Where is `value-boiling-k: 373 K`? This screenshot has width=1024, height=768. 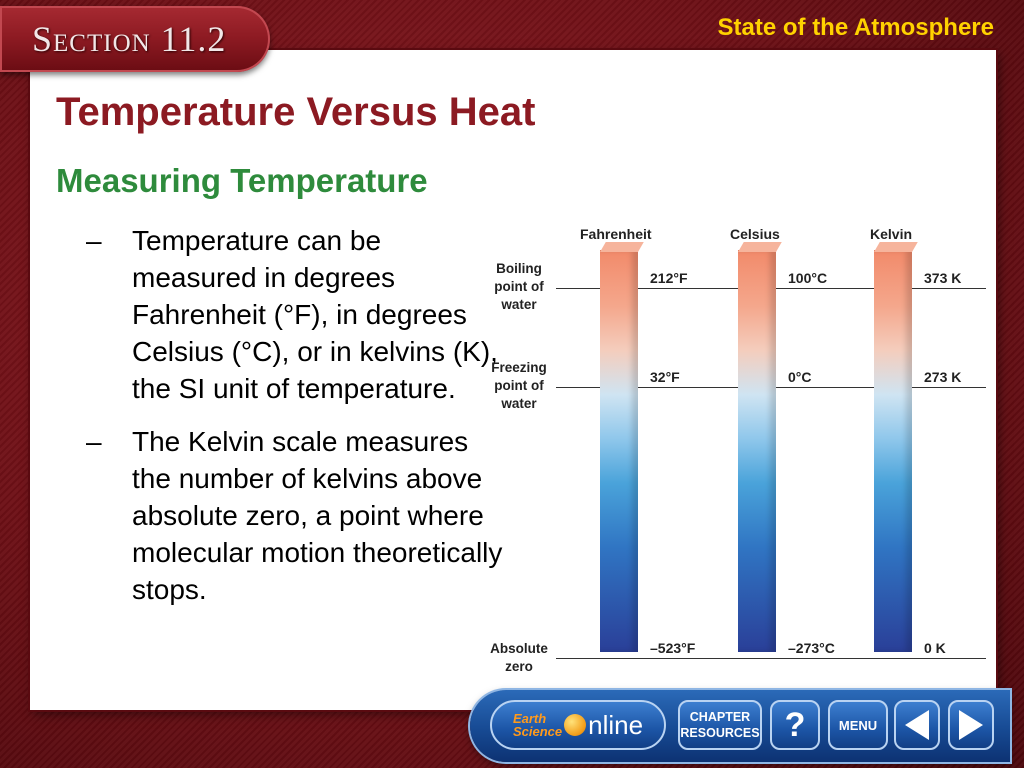 value-boiling-k: 373 K is located at coordinates (943, 278).